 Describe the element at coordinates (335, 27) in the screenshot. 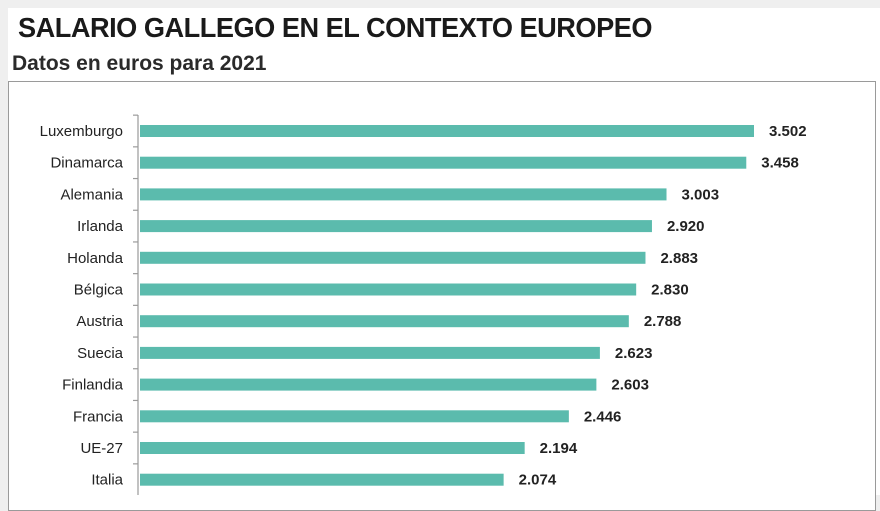

I see `chart-title: SALARIO GALLEGO EN EL CONTEXTO EUROPEO` at that location.